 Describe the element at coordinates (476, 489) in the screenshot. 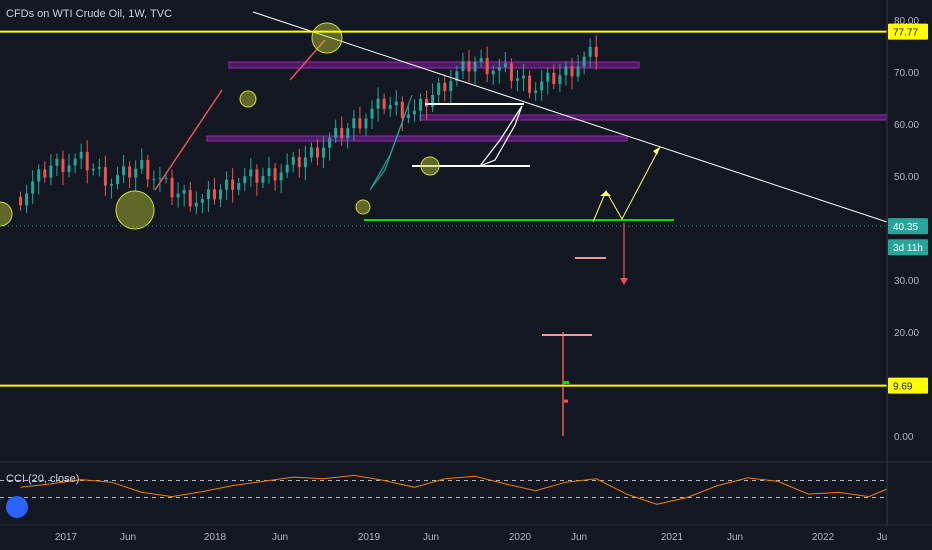

I see `cci-line` at that location.